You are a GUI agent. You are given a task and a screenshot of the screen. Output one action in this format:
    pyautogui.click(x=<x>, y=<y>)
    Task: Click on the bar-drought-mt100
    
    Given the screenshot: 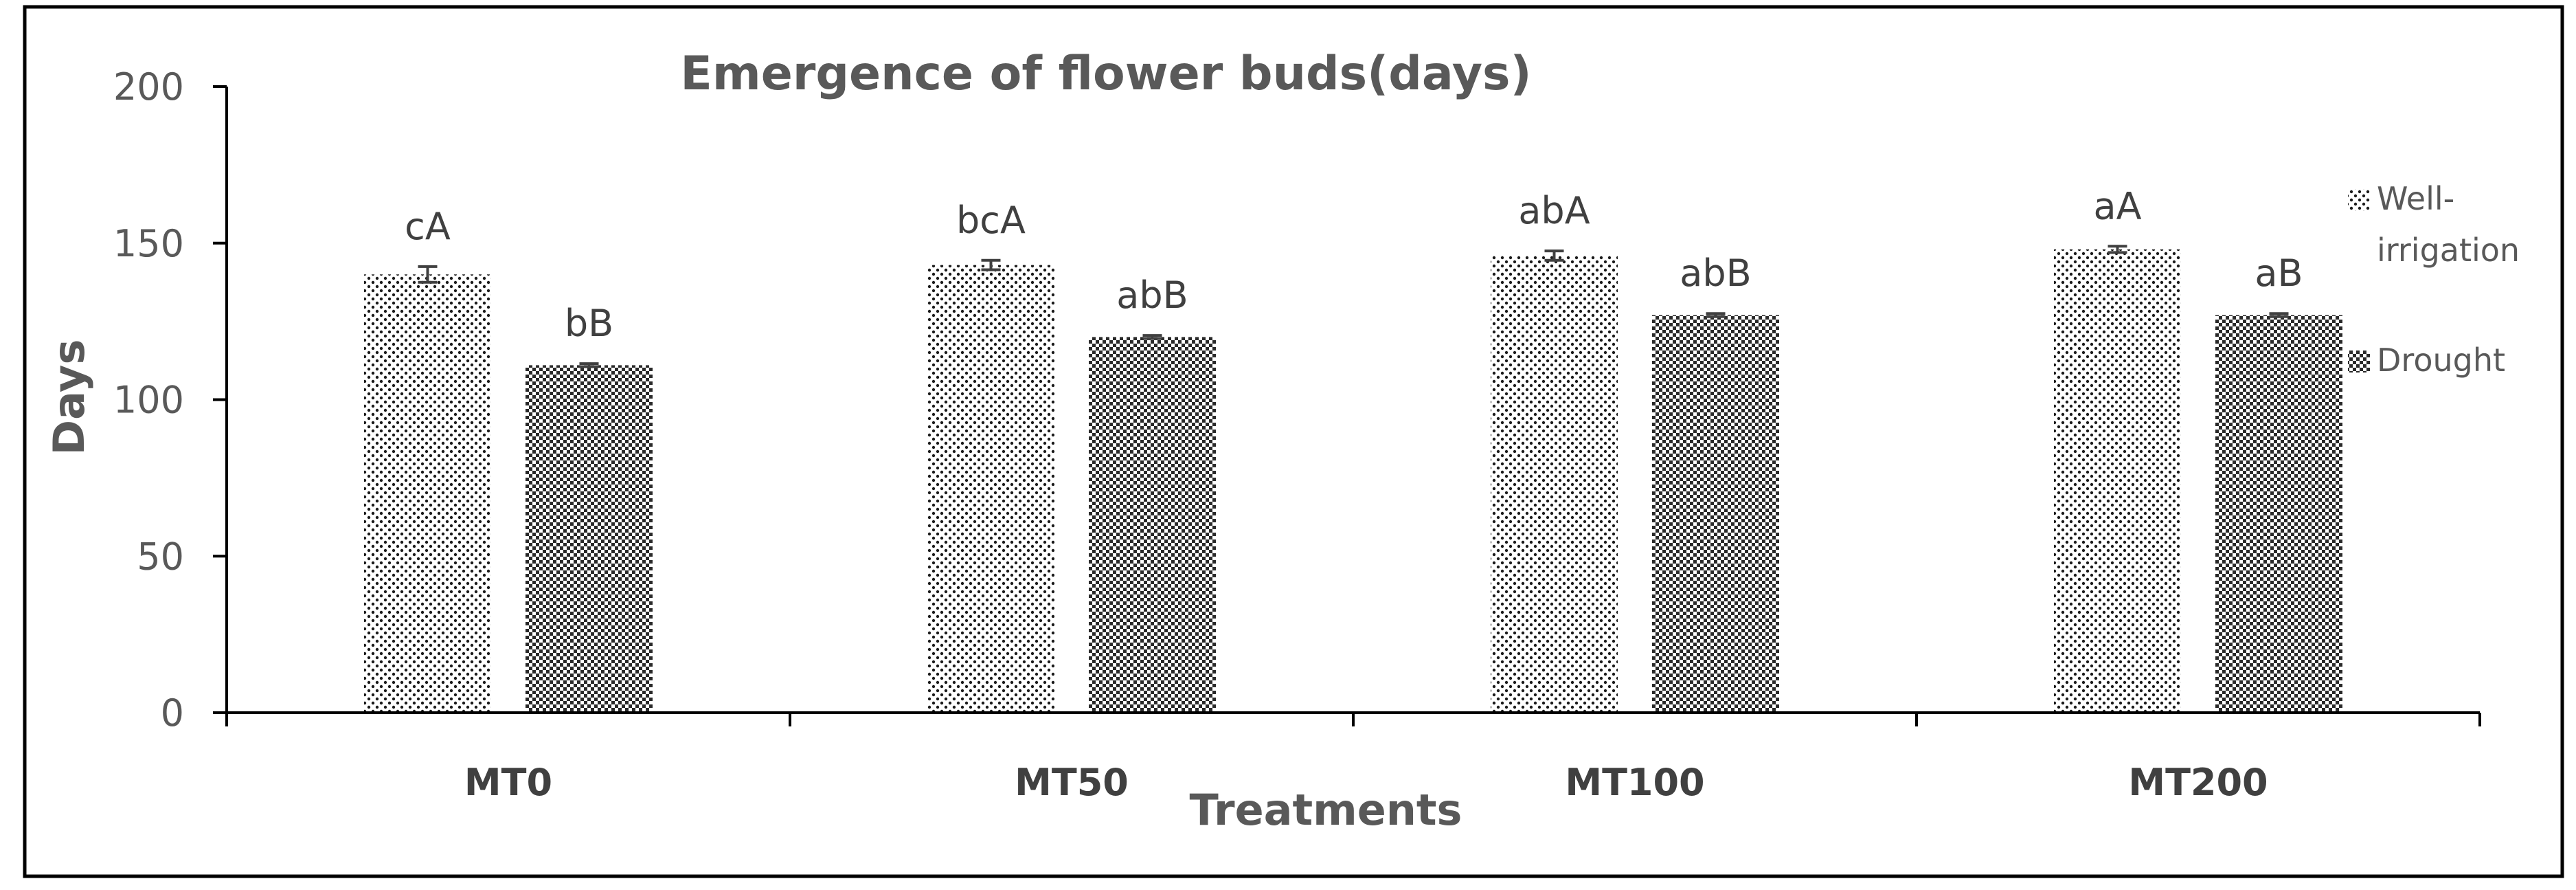 What is the action you would take?
    pyautogui.click(x=1715, y=514)
    